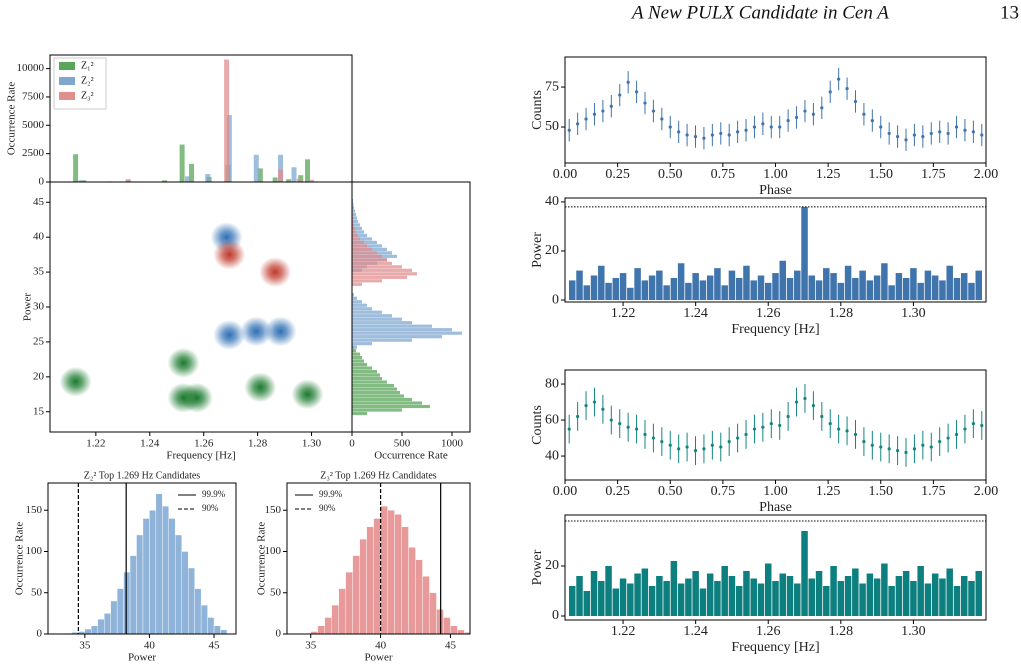  What do you see at coordinates (273, 551) in the screenshot?
I see `y-tick-label: 100` at bounding box center [273, 551].